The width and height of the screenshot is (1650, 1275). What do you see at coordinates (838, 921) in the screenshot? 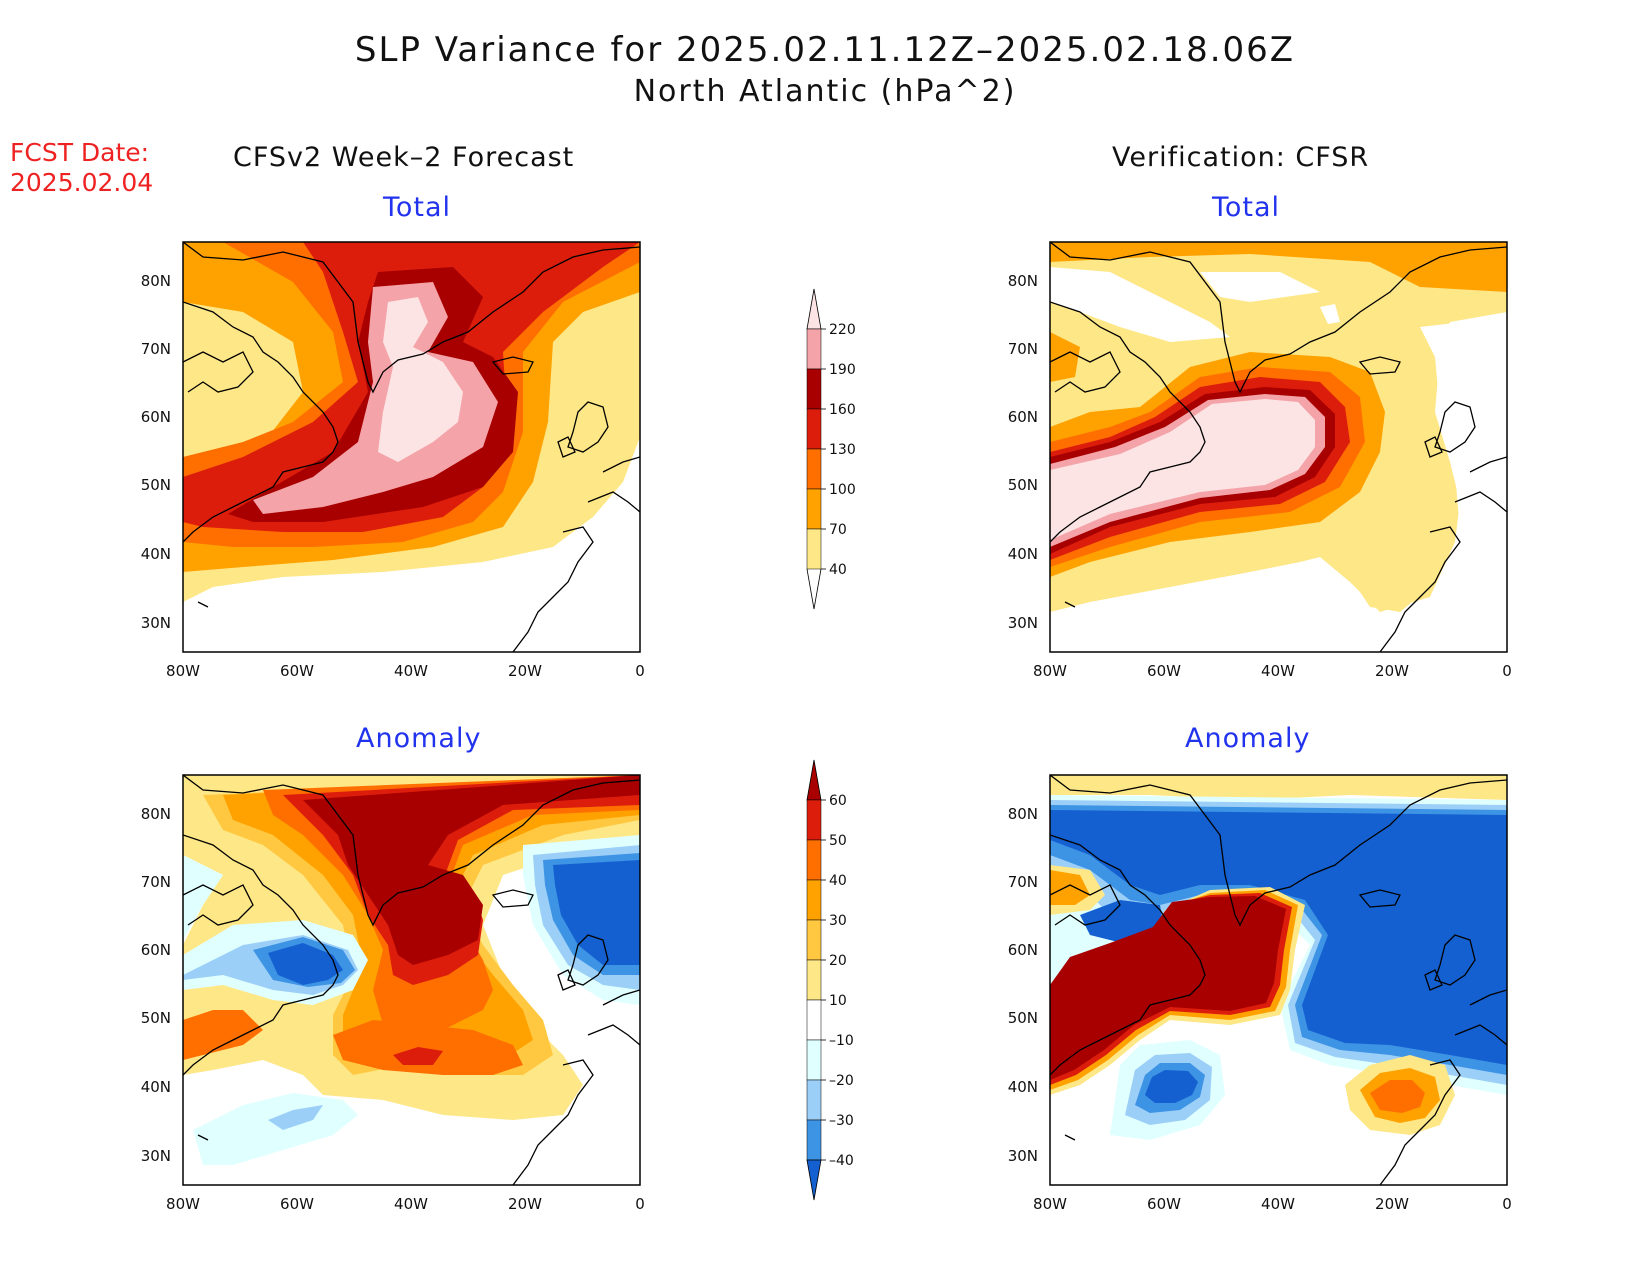
I see `colorbar-level-label: 30` at bounding box center [838, 921].